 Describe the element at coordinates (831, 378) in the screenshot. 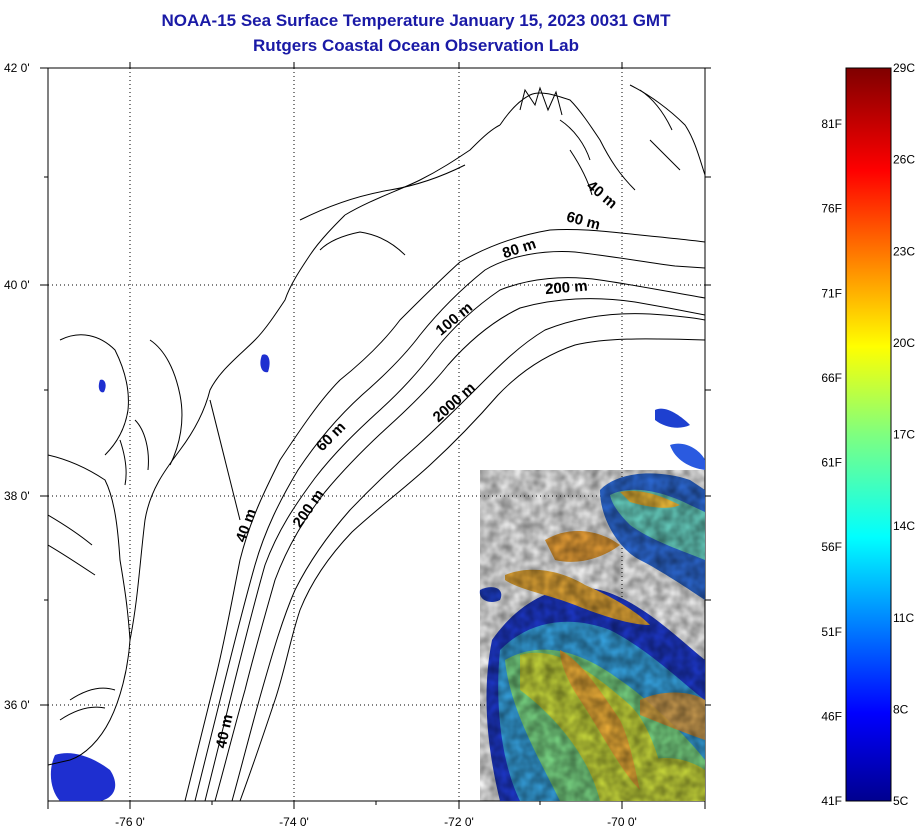

I see `colorbar-fahrenheit-label: 66F` at that location.